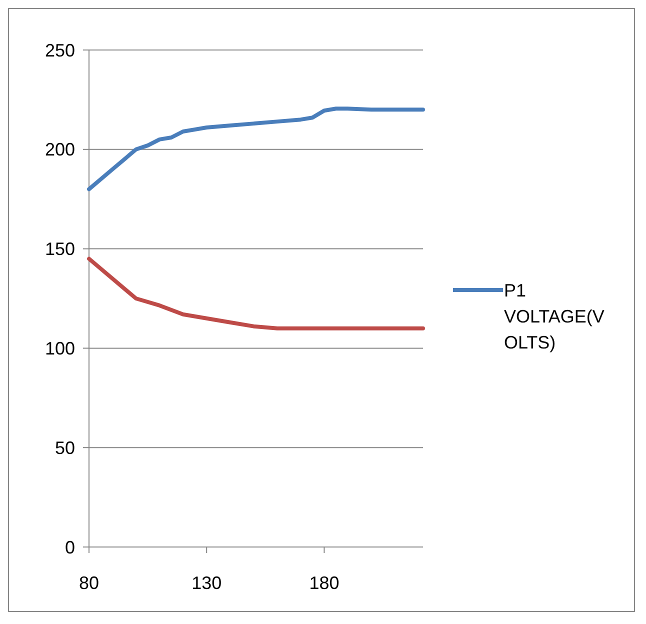 Image resolution: width=646 pixels, height=624 pixels. I want to click on y-tick-label: 50, so click(64, 448).